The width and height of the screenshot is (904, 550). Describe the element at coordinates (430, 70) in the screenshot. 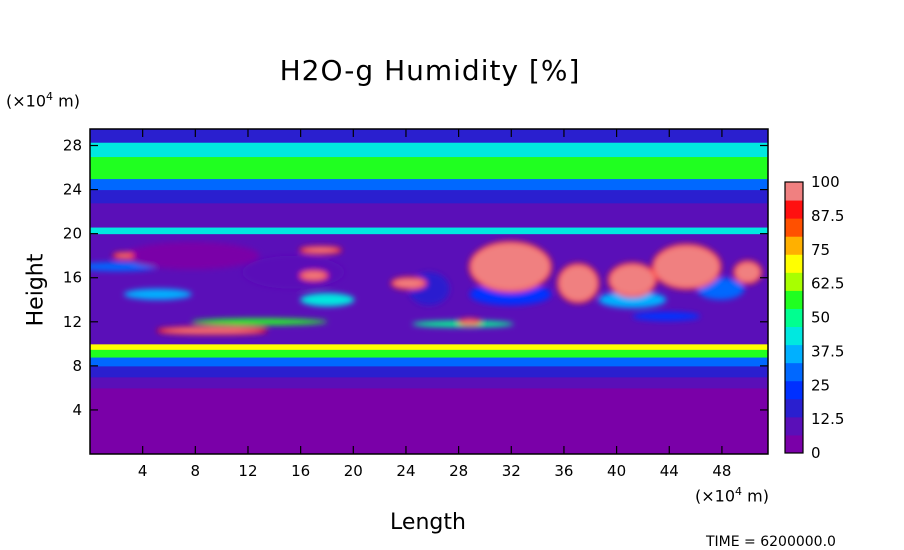

I see `chart-title: H2O-g Humidity [%]` at that location.